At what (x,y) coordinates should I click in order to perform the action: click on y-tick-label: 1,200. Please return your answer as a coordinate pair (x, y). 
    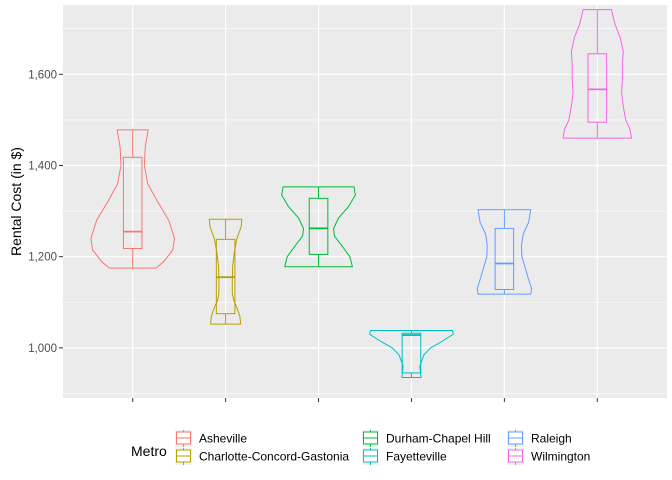
    Looking at the image, I should click on (42, 258).